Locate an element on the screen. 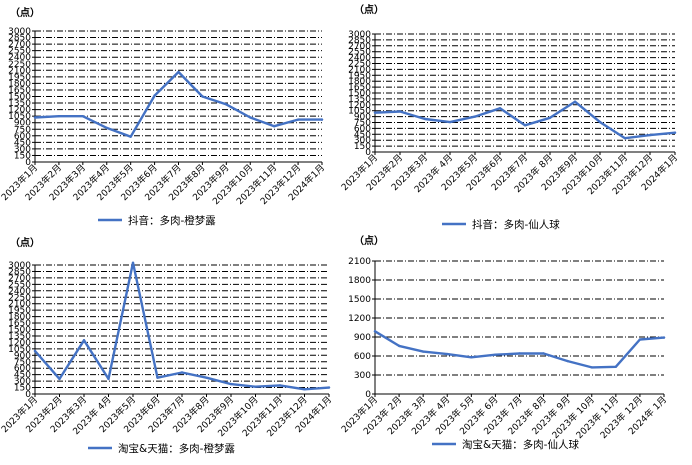 The height and width of the screenshot is (465, 692). legend-label: 抖音：多肉-仙人球 is located at coordinates (516, 224).